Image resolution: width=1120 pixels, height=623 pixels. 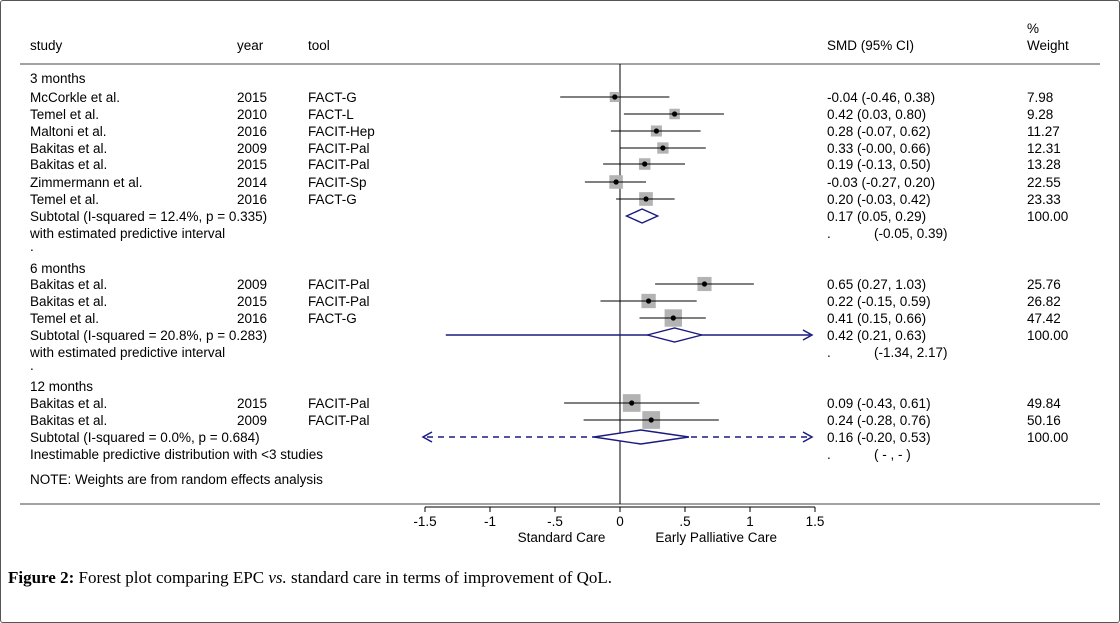 What do you see at coordinates (1040, 114) in the screenshot?
I see `study-weight: 9.28` at bounding box center [1040, 114].